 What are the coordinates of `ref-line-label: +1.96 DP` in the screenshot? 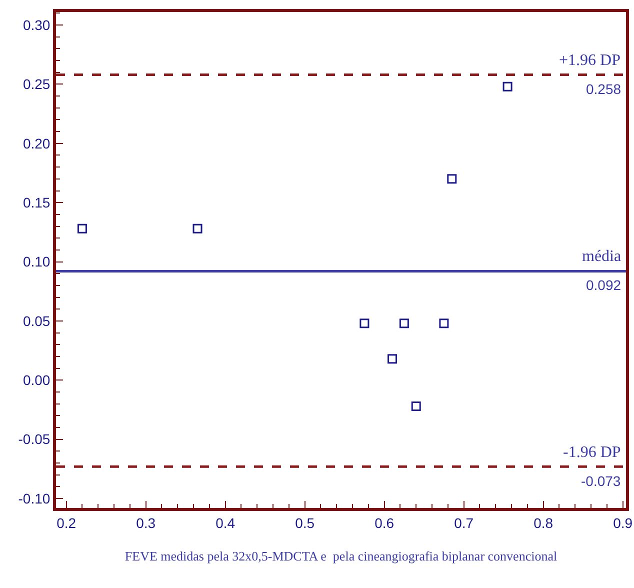 It's located at (590, 60).